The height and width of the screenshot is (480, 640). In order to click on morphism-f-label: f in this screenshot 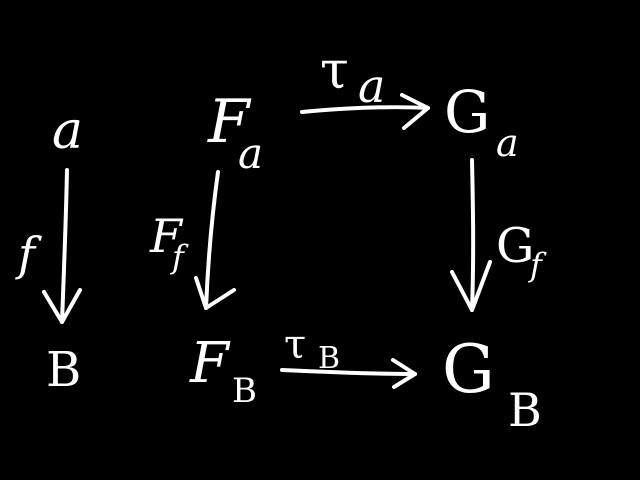, I will do `click(28, 254)`.